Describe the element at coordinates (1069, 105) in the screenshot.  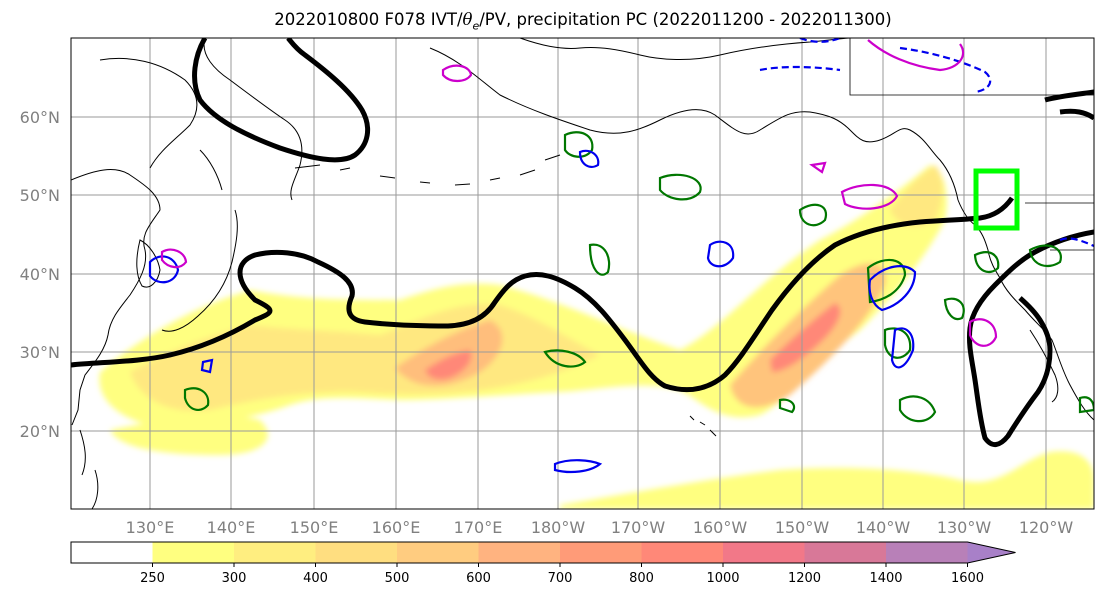
I see `pv-contour-ne` at that location.